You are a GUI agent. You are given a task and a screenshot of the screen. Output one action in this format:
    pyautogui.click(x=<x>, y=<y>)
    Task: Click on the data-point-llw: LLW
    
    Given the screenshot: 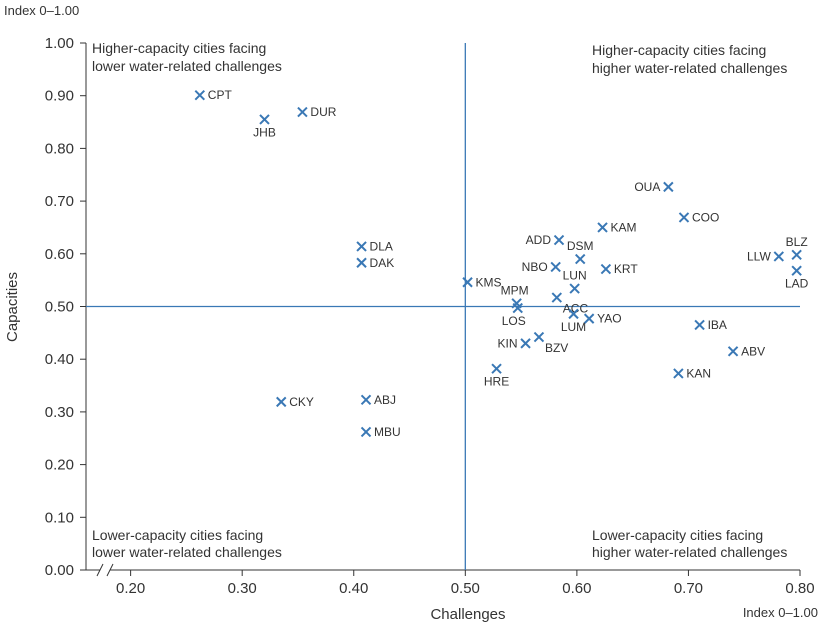 What is the action you would take?
    pyautogui.click(x=766, y=256)
    